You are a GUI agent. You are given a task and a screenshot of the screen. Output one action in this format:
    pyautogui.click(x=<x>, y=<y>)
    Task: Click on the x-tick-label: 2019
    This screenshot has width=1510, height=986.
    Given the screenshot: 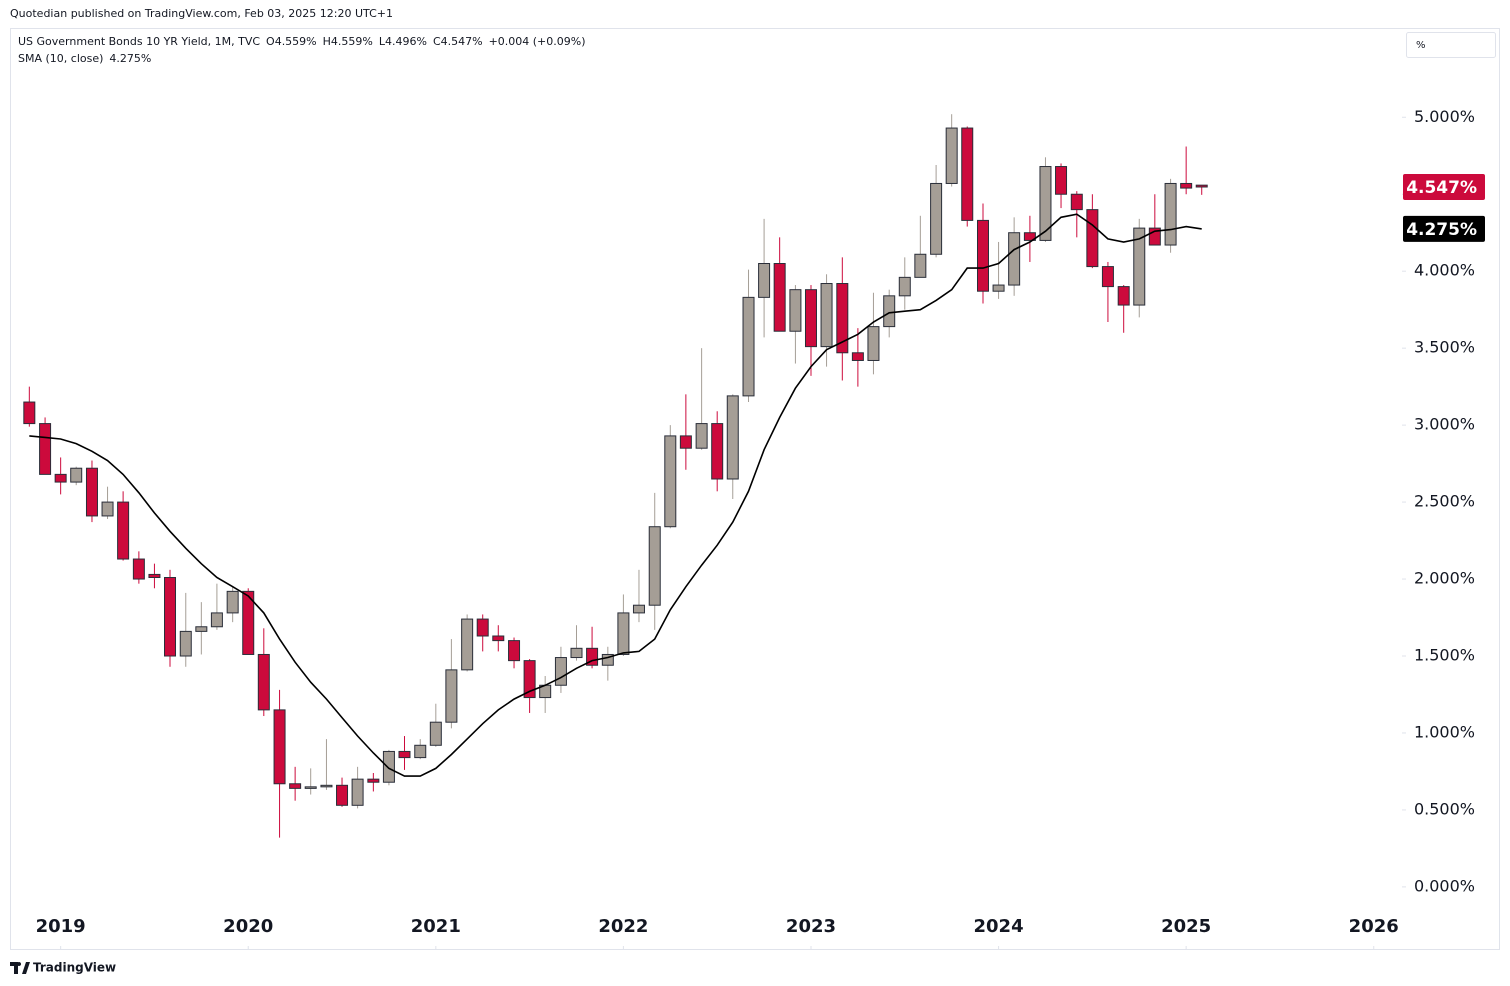 What is the action you would take?
    pyautogui.click(x=61, y=926)
    